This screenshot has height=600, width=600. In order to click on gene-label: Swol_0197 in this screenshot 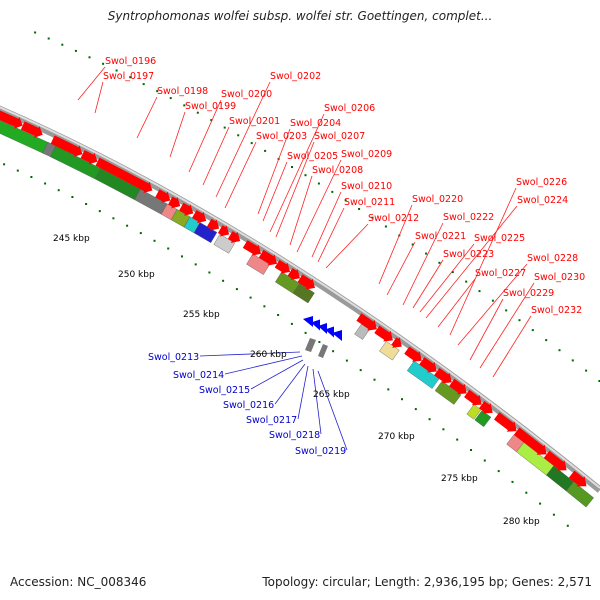, I will do `click(128, 76)`.